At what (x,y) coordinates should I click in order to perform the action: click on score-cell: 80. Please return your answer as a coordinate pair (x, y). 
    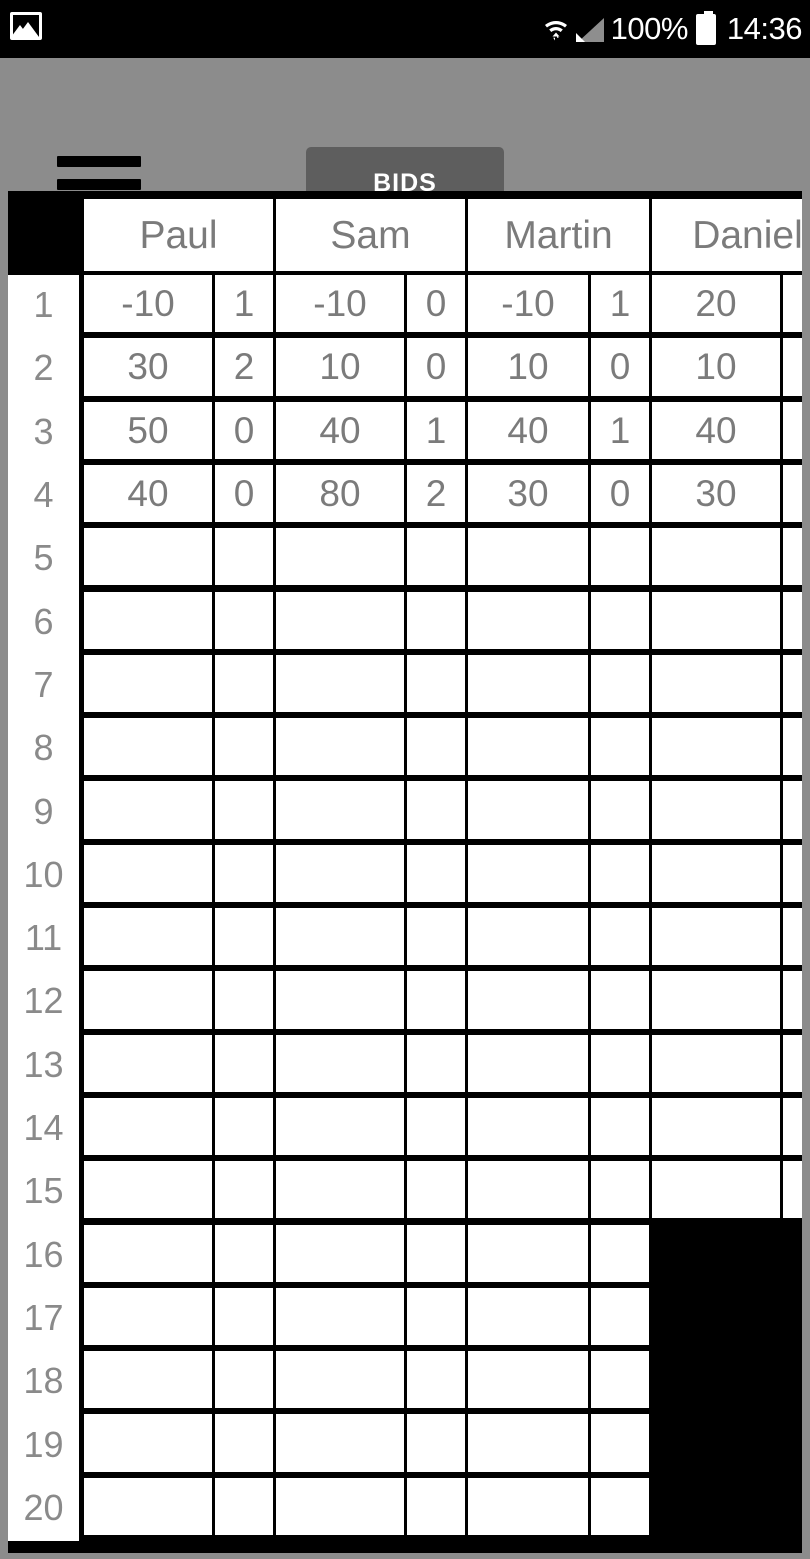
    Looking at the image, I should click on (340, 493).